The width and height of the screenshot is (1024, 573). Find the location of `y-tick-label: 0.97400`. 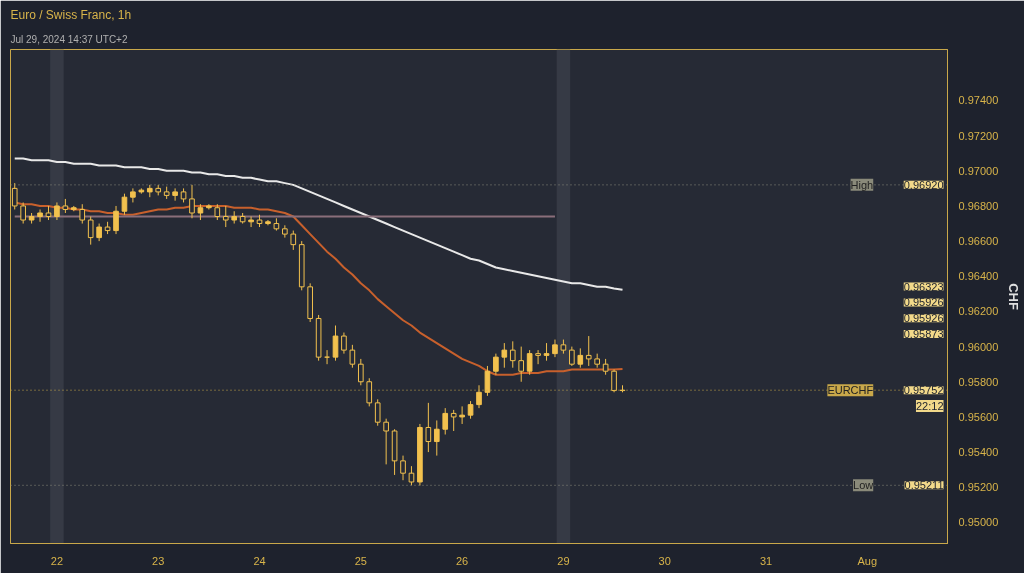

y-tick-label: 0.97400 is located at coordinates (978, 100).